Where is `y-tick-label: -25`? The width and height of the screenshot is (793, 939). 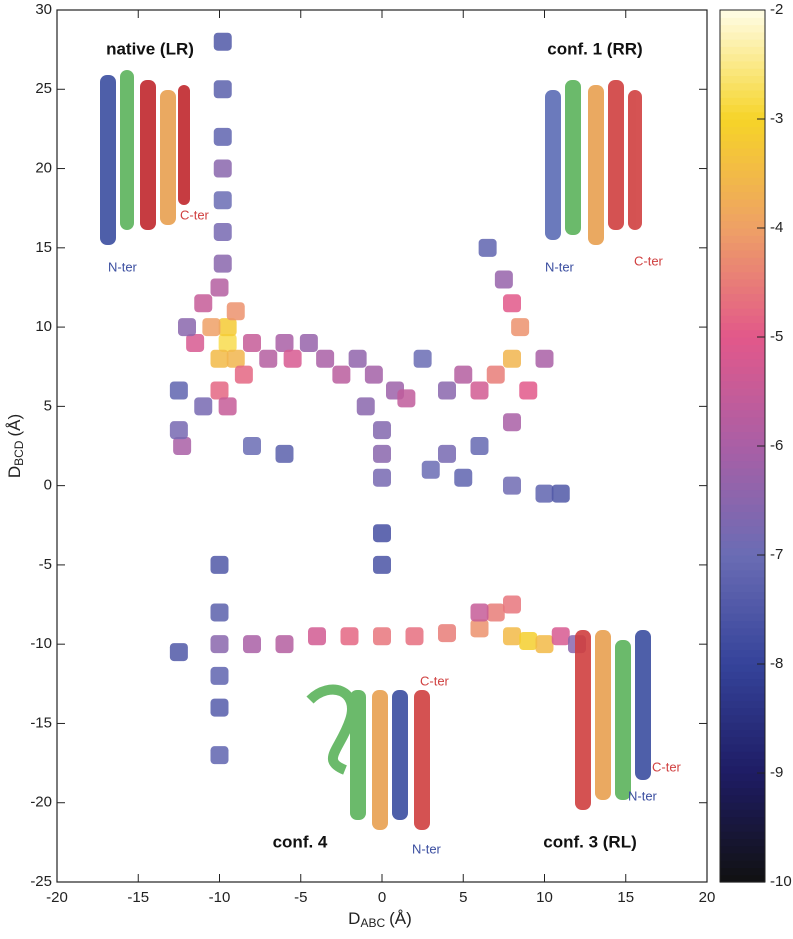 y-tick-label: -25 is located at coordinates (41, 881).